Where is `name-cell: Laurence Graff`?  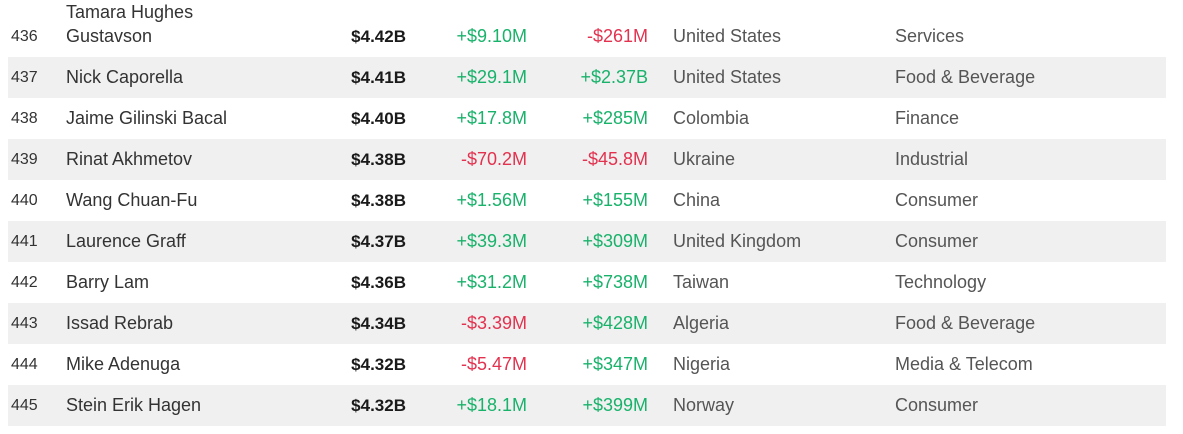 name-cell: Laurence Graff is located at coordinates (126, 241).